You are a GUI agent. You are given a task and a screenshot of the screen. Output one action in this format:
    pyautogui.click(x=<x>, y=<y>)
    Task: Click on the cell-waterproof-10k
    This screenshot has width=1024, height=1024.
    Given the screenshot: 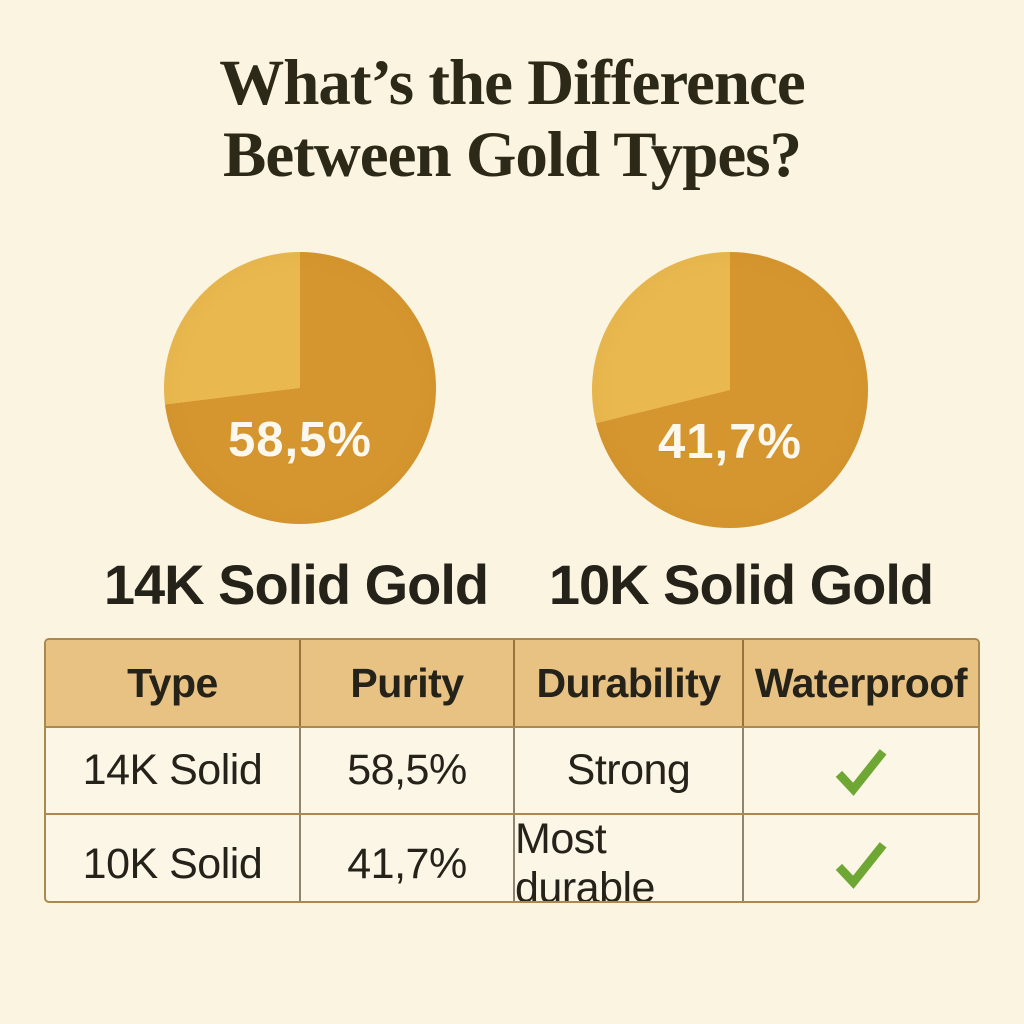 What is the action you would take?
    pyautogui.click(x=860, y=858)
    